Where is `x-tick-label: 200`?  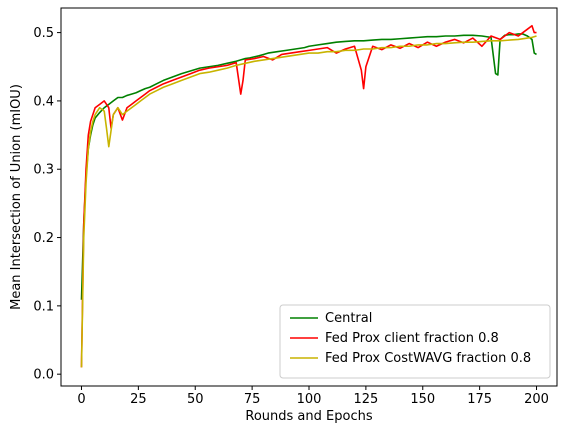
x-tick-label: 200 is located at coordinates (536, 399).